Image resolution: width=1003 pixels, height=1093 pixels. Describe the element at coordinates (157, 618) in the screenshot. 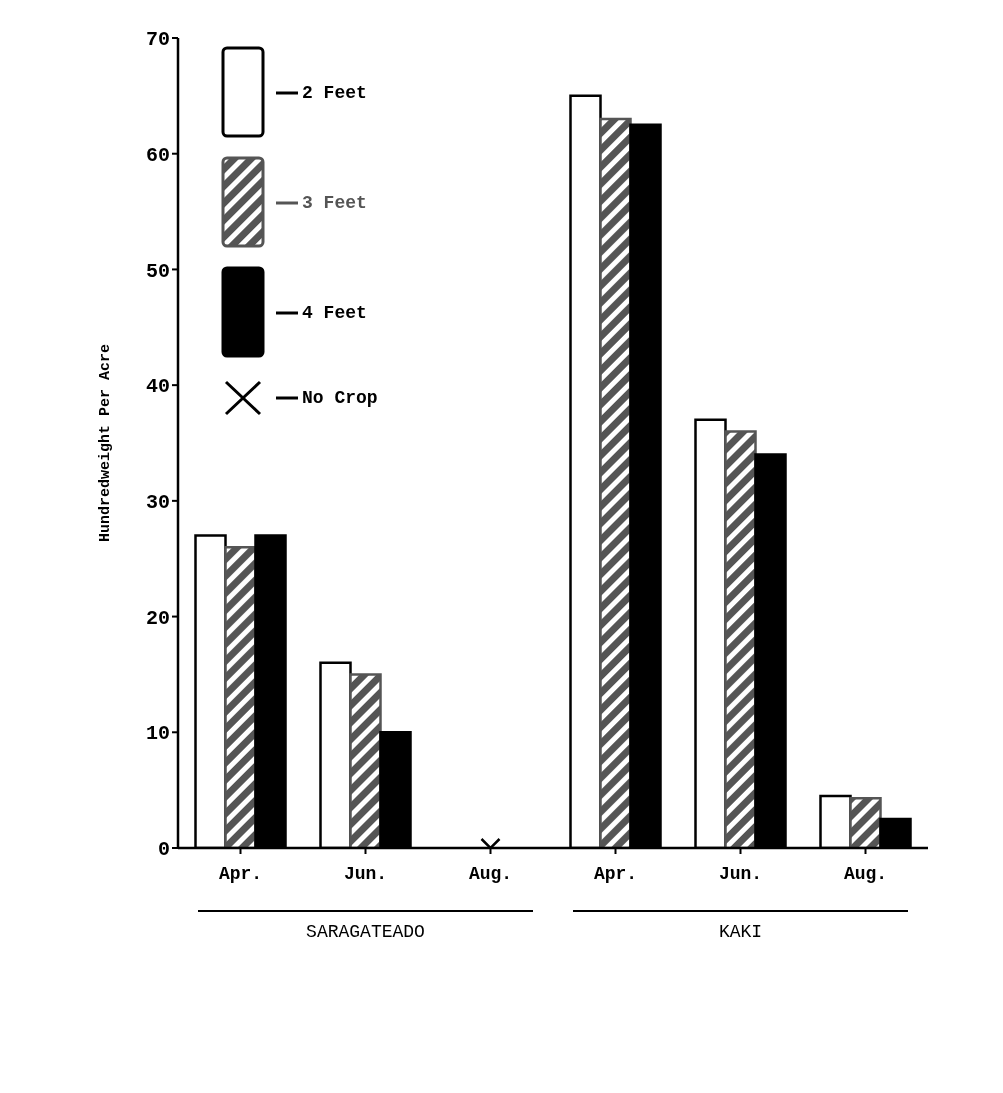

I see `y-tick-label: 20` at that location.